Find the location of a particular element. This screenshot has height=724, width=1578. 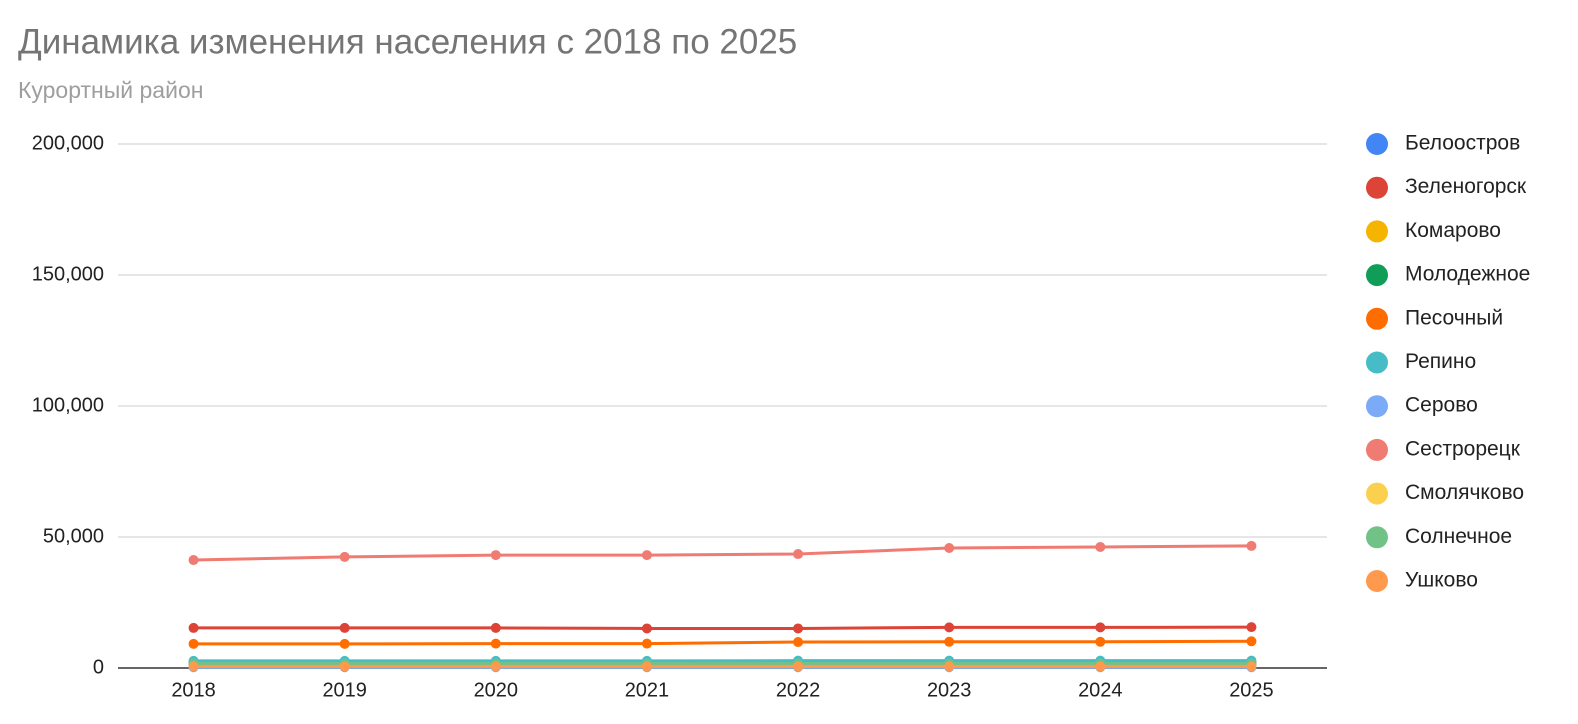

legend-label: Белоостров is located at coordinates (1462, 143).